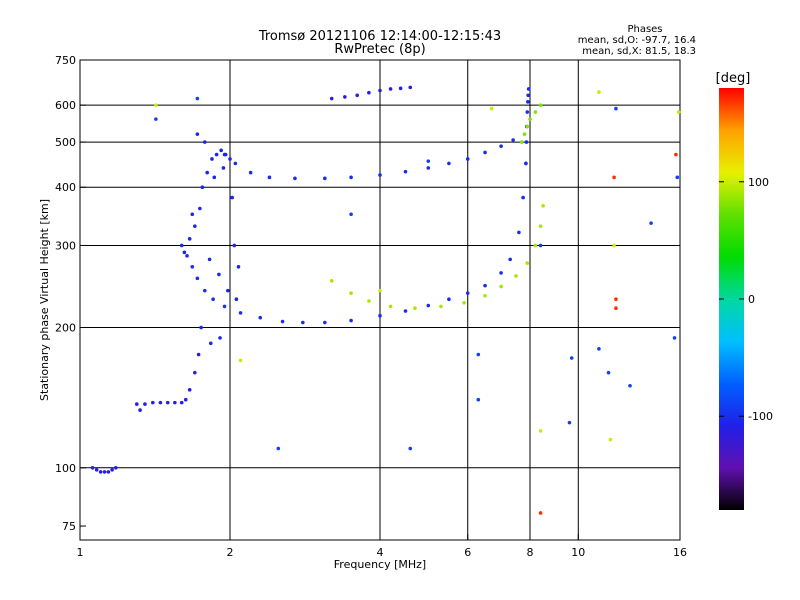 The image size is (800, 600). I want to click on legend-title: Phases, so click(644, 29).